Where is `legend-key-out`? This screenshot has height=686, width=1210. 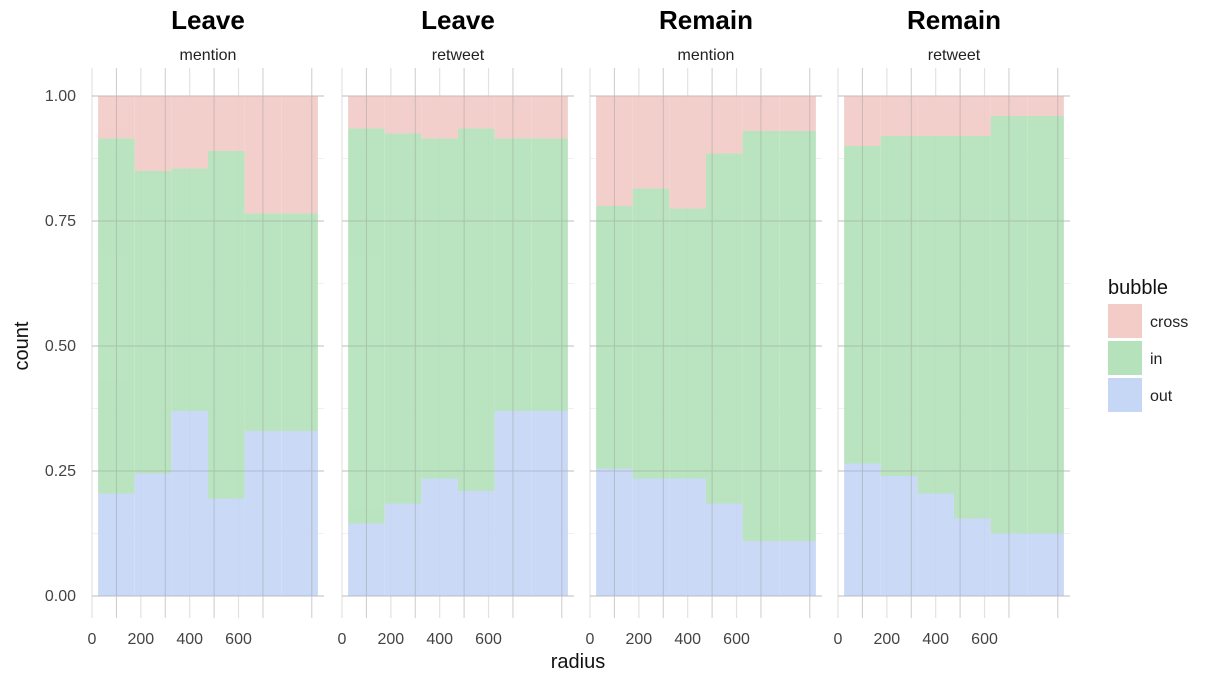
legend-key-out is located at coordinates (1125, 395).